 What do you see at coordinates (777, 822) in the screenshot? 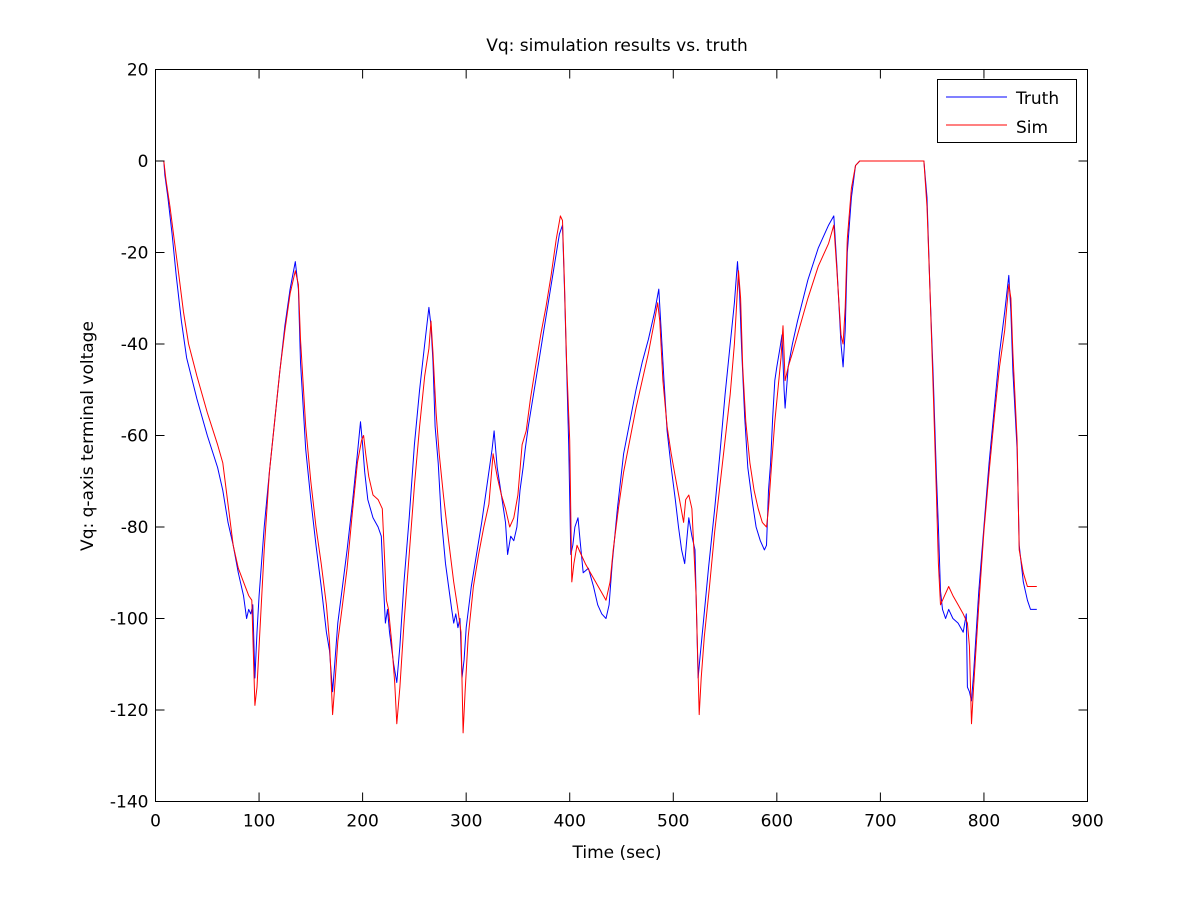
I see `x-tick-label-600: 600` at bounding box center [777, 822].